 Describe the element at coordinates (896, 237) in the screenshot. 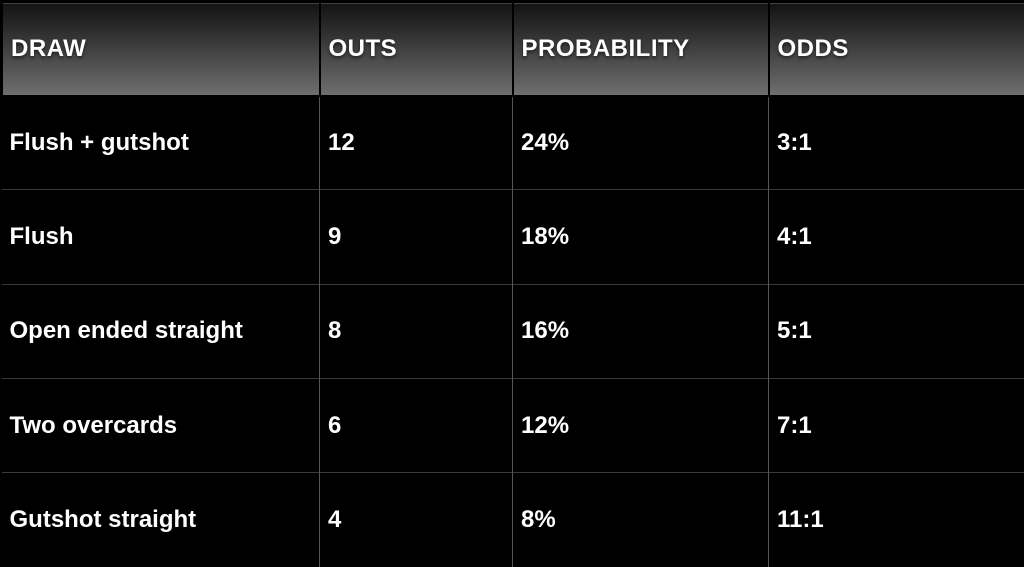

I see `cell-odds: 4:1` at that location.